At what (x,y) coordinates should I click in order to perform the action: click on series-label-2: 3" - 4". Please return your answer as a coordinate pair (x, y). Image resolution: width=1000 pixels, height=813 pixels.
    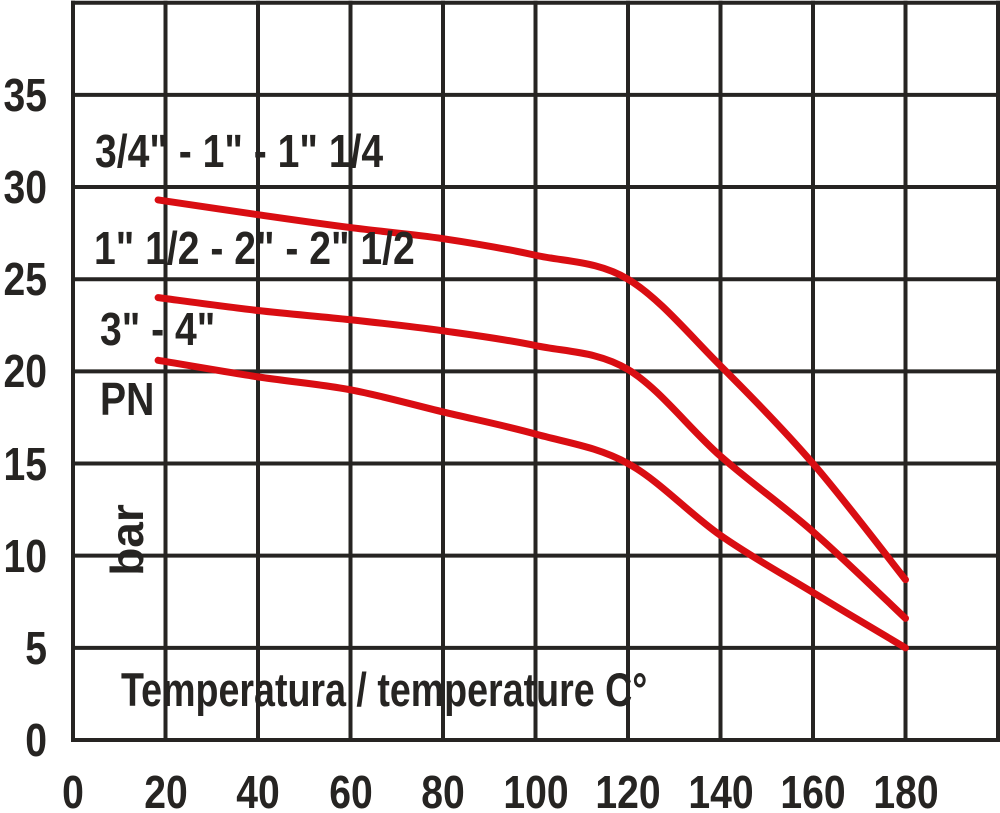
    Looking at the image, I should click on (158, 329).